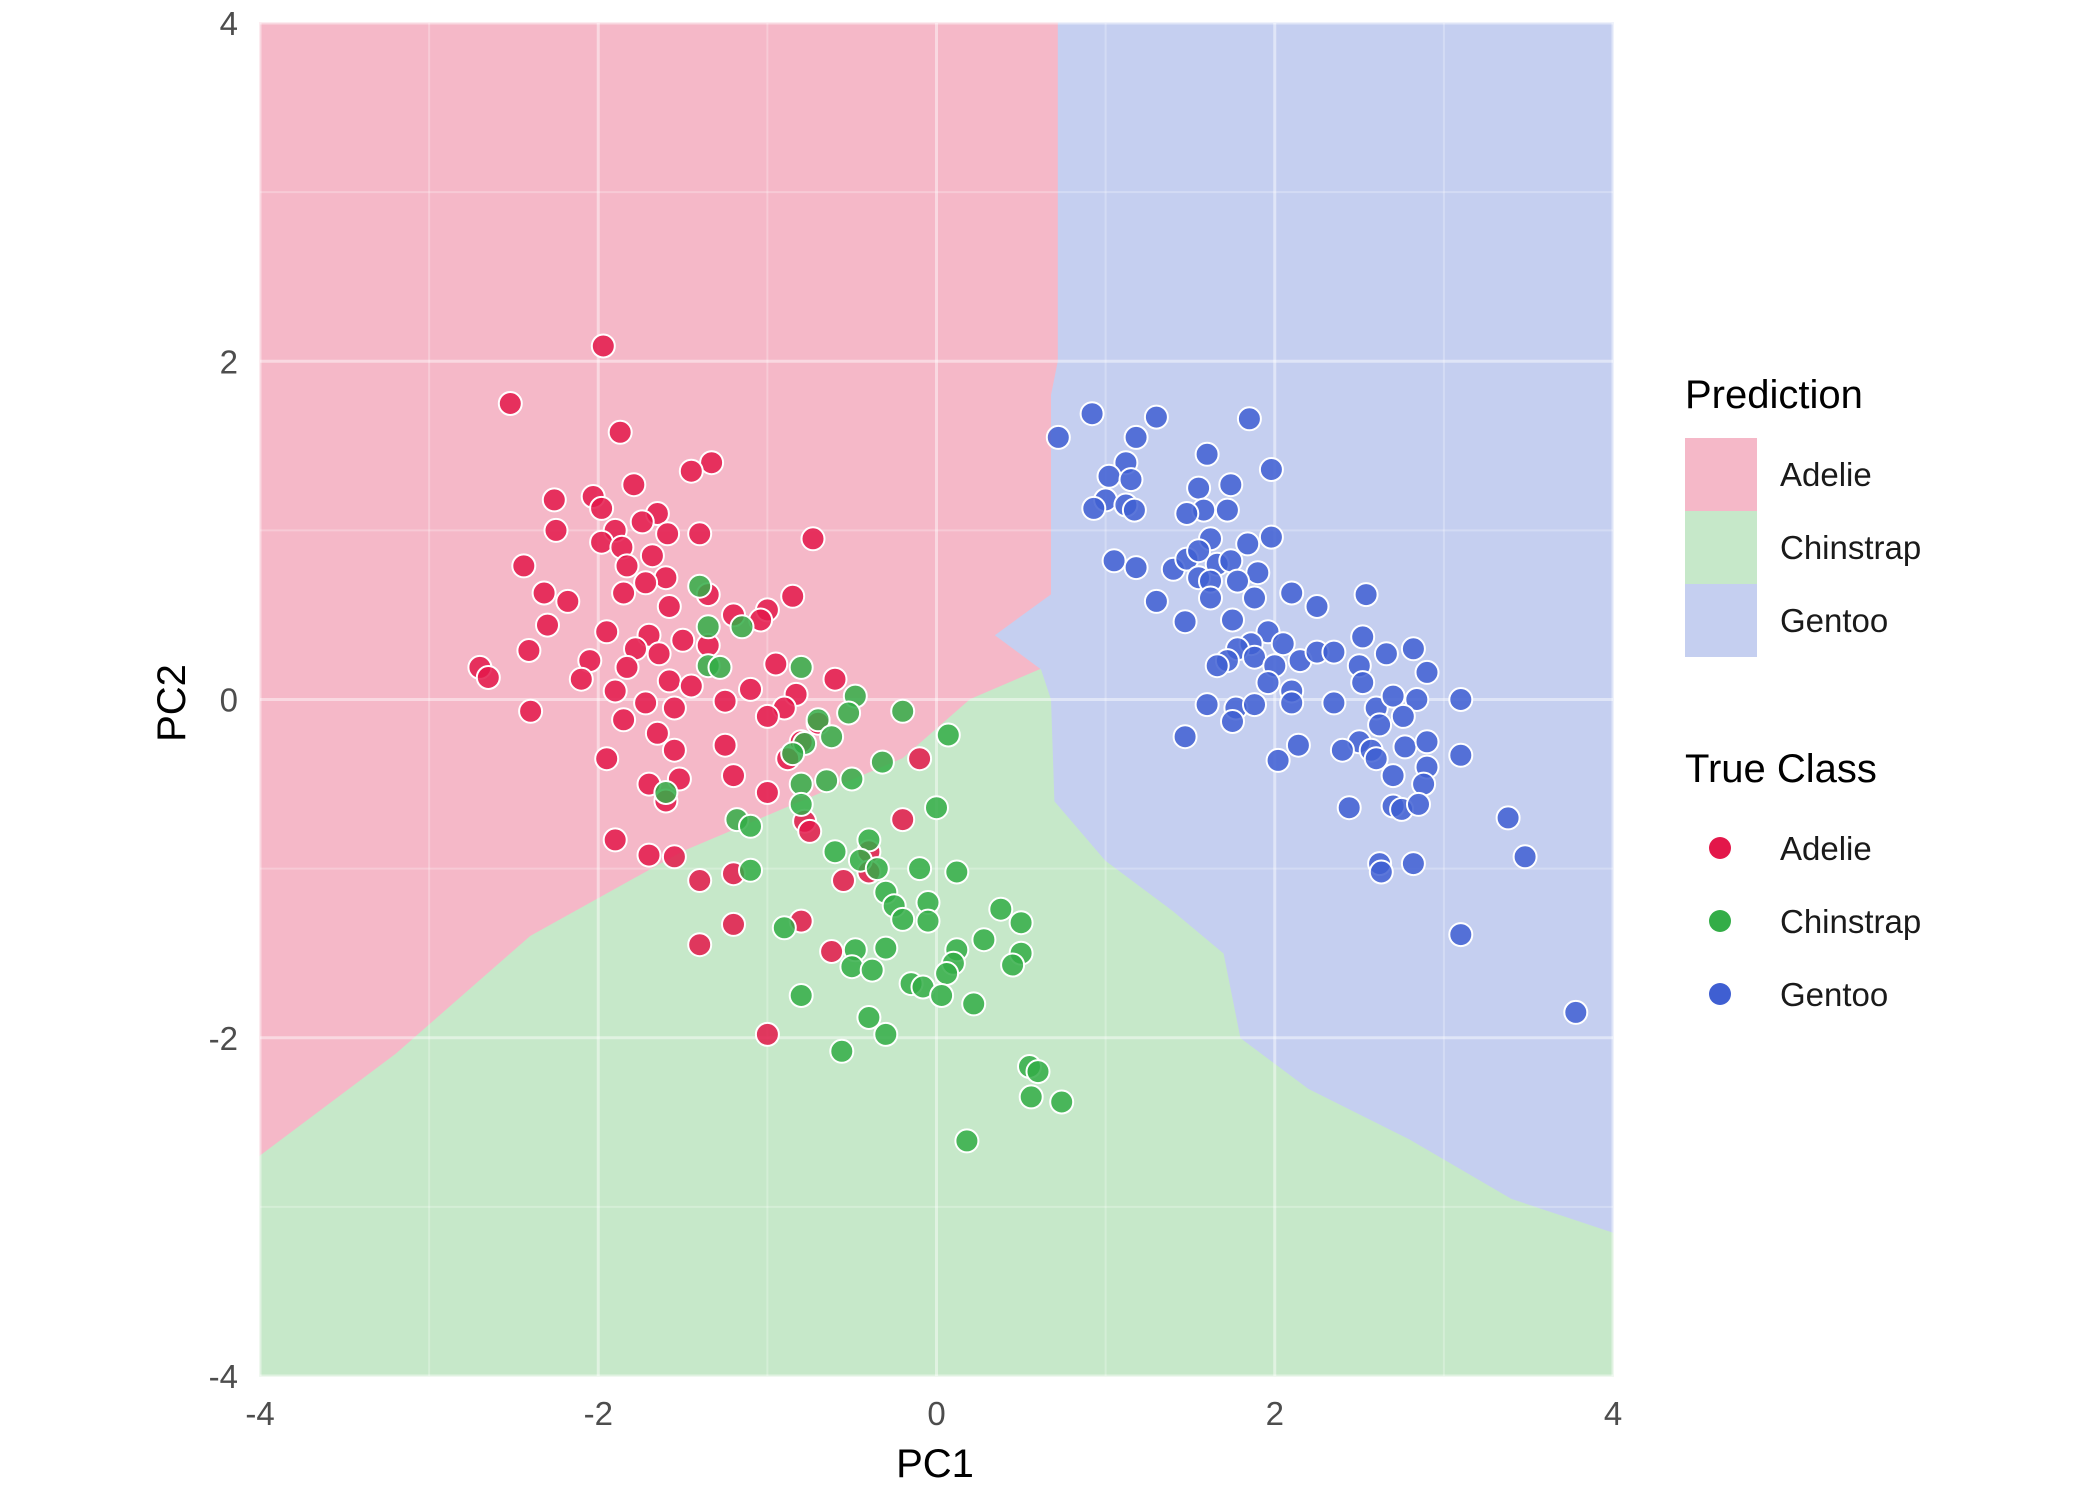 Image resolution: width=2100 pixels, height=1500 pixels. What do you see at coordinates (1850, 547) in the screenshot?
I see `legend-label-prediction-chinstrap: Chinstrap` at bounding box center [1850, 547].